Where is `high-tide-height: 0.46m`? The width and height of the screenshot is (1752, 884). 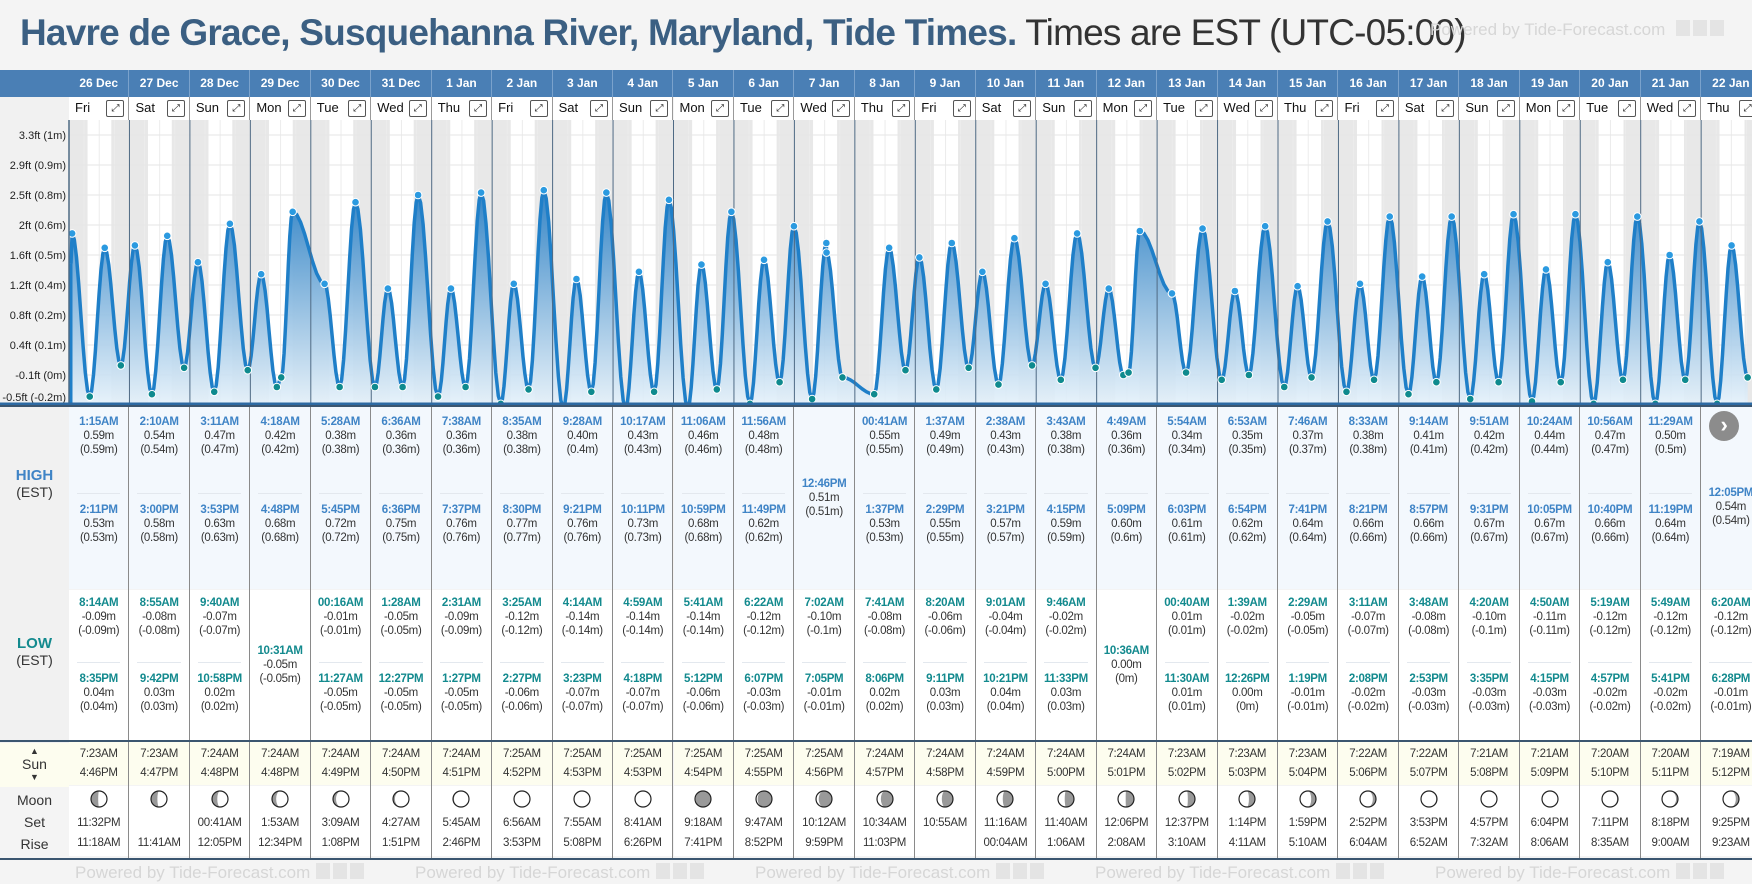
high-tide-height: 0.46m is located at coordinates (703, 436).